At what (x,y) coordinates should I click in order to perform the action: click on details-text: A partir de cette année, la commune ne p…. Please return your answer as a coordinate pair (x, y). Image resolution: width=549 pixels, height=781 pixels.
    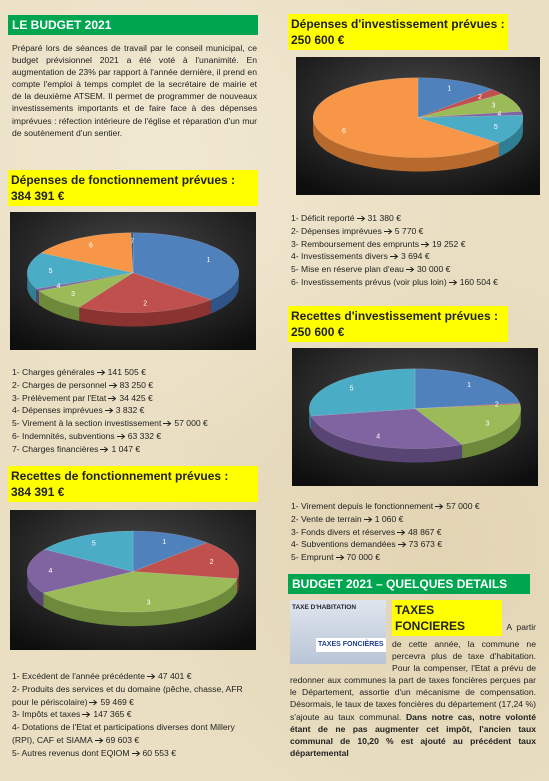
    Looking at the image, I should click on (413, 672).